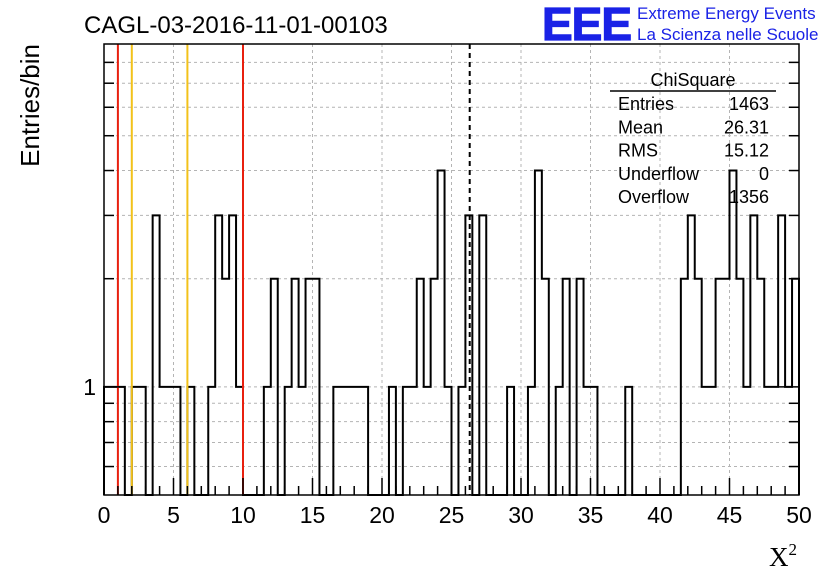 The height and width of the screenshot is (572, 836). Describe the element at coordinates (660, 515) in the screenshot. I see `x-tick-label: 40` at that location.